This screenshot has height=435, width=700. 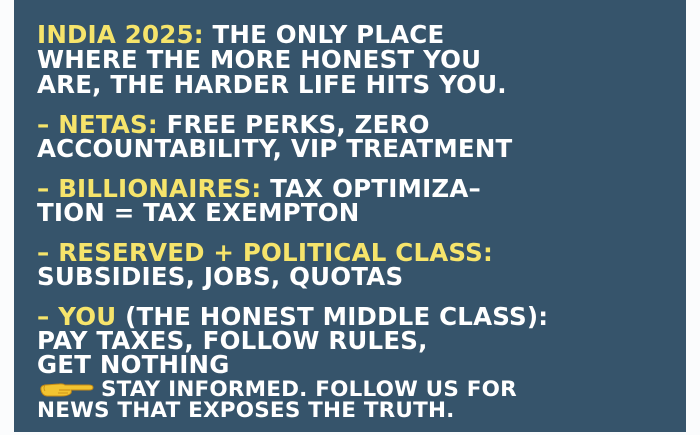 What do you see at coordinates (328, 34) in the screenshot?
I see `headline-line-1-text: THE ONLY PLACE` at bounding box center [328, 34].